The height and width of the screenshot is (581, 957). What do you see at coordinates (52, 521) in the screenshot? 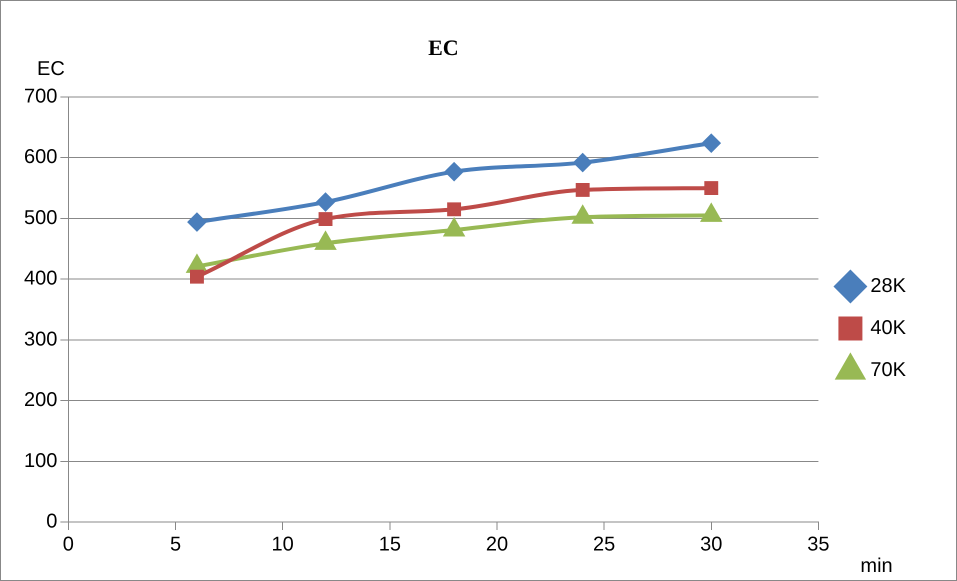
I see `y-tick-label: 0` at bounding box center [52, 521].